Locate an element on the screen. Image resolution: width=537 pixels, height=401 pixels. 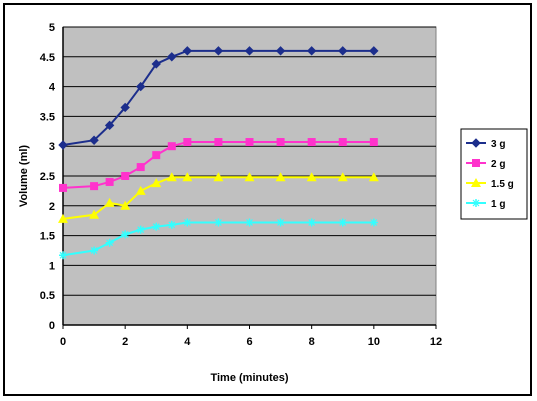
x-tick-label: 12 is located at coordinates (436, 342).